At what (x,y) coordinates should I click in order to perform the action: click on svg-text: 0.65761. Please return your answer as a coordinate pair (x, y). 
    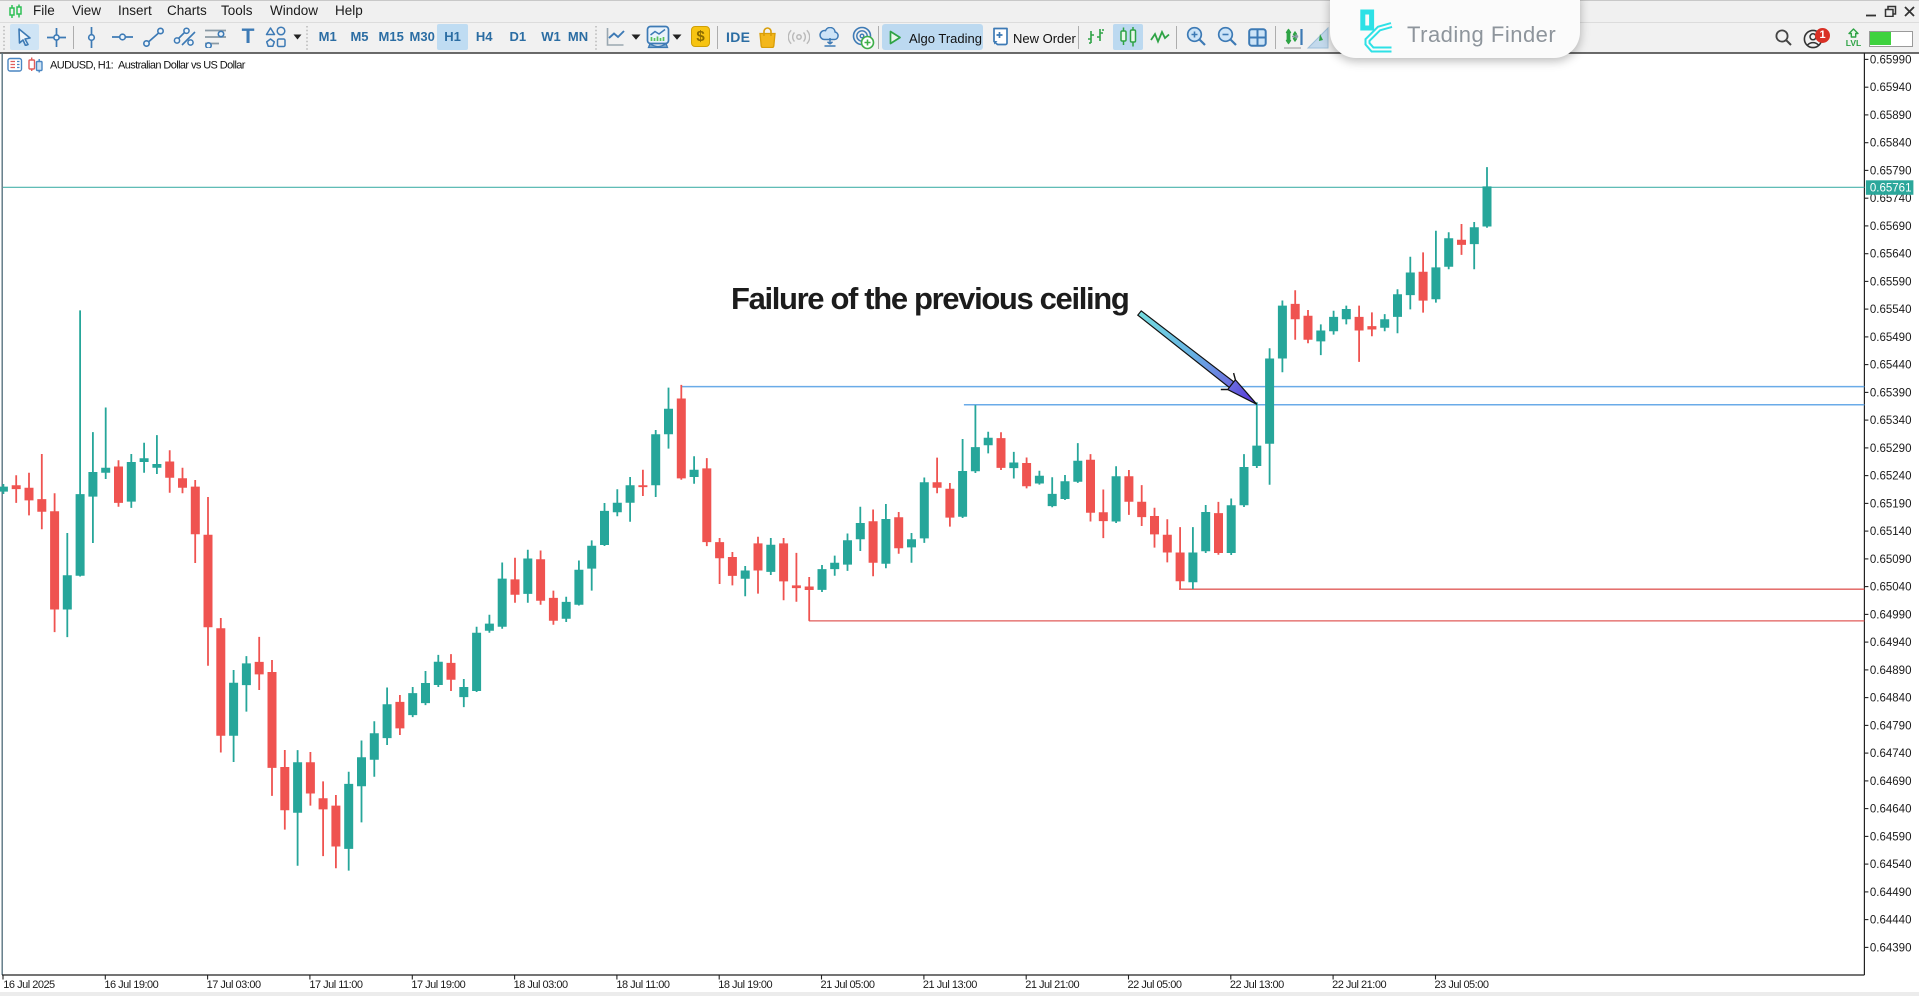
    Looking at the image, I should click on (1891, 189).